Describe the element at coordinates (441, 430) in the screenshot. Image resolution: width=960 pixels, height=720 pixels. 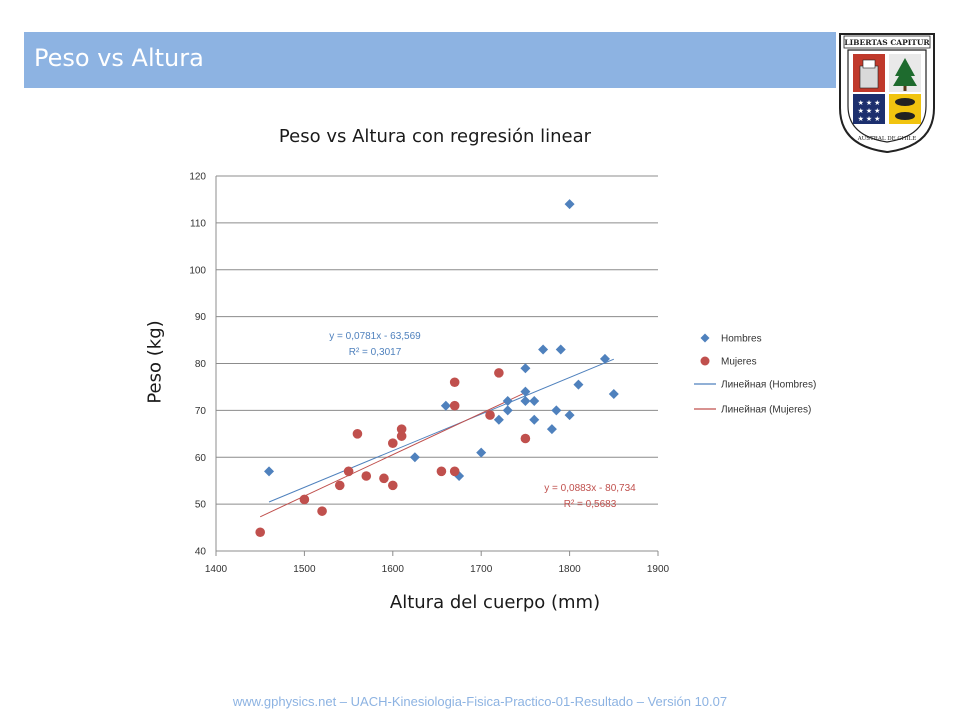
I see `trendline-hombres` at that location.